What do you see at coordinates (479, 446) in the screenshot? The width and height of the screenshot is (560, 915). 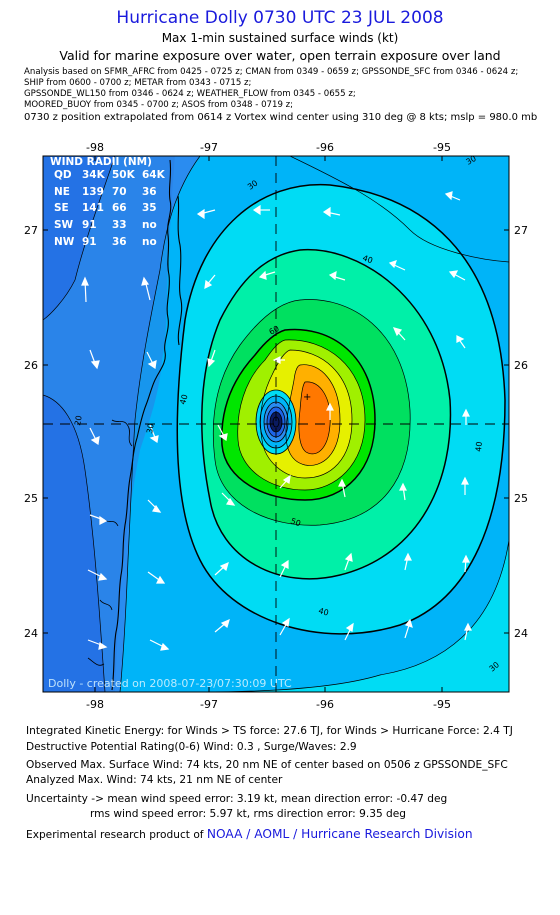 I see `contour-label-40-b: 40` at bounding box center [479, 446].